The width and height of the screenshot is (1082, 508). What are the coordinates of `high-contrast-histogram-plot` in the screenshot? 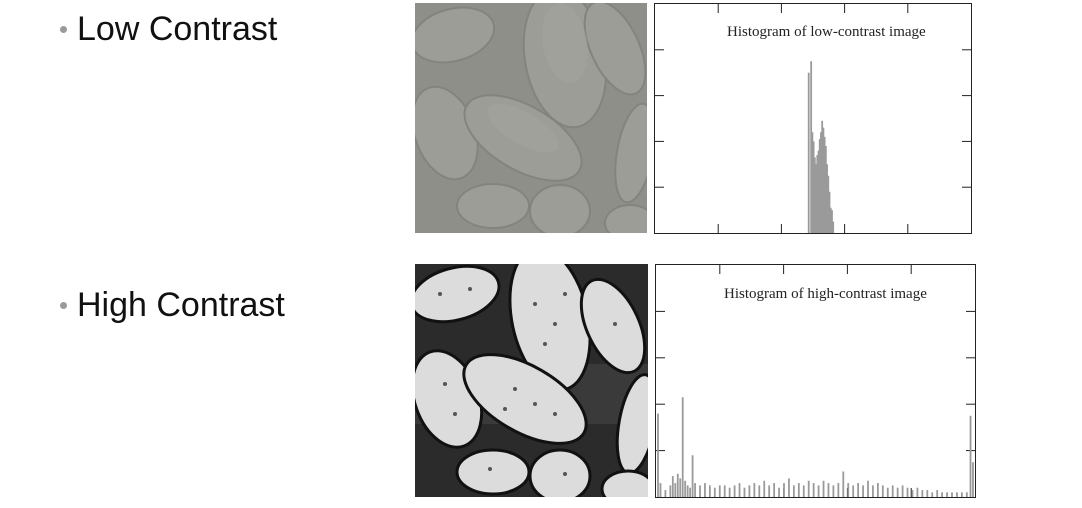 It's located at (815, 381).